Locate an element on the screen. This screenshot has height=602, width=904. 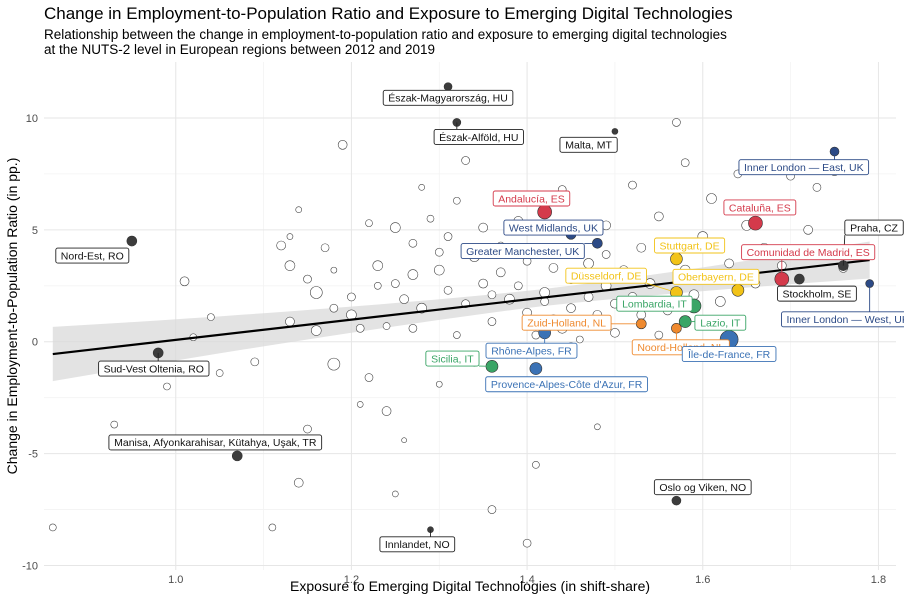
point-label: Cataluña, ES is located at coordinates (760, 207).